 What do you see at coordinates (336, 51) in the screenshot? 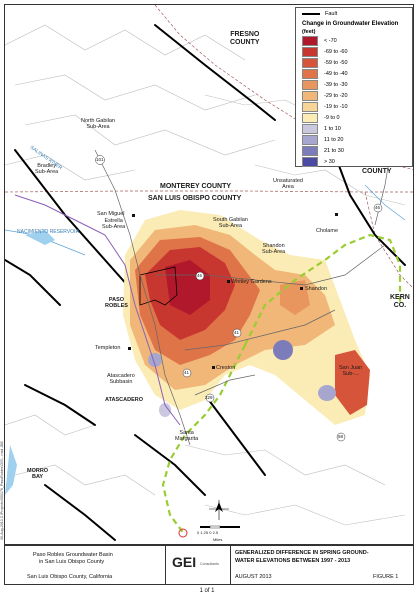
I see `legend-class-label: -69 to -60` at bounding box center [336, 51].